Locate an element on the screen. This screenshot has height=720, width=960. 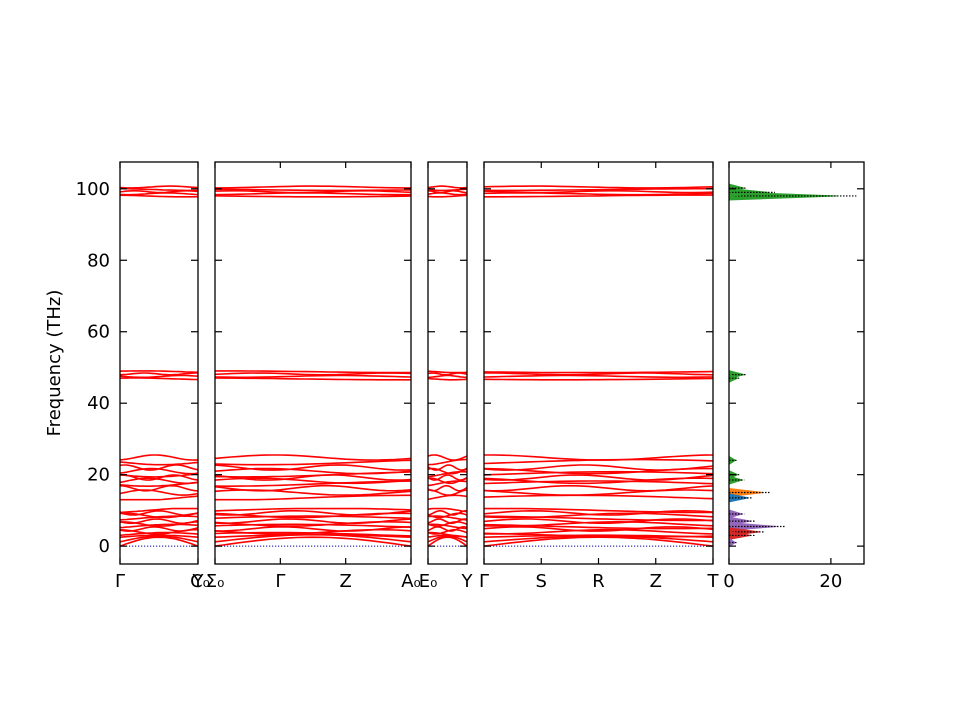
y-tick-label: 40 is located at coordinates (98, 403).